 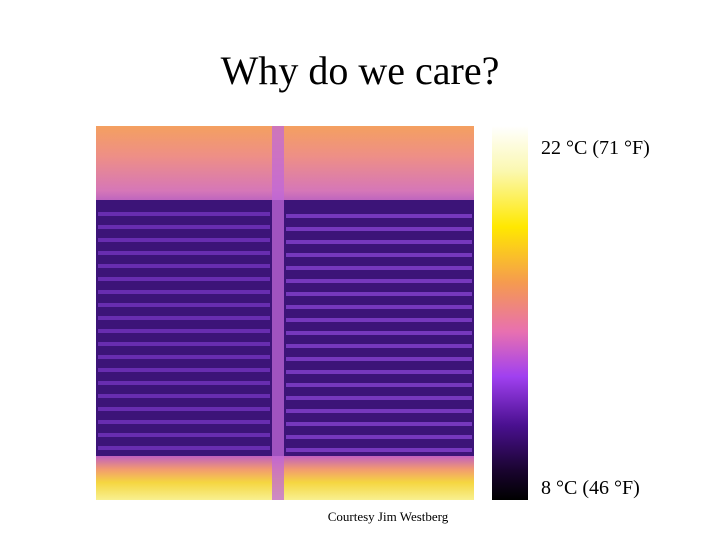 What do you see at coordinates (595, 148) in the screenshot?
I see `scale-max-label: 22 °C (71 °F)` at bounding box center [595, 148].